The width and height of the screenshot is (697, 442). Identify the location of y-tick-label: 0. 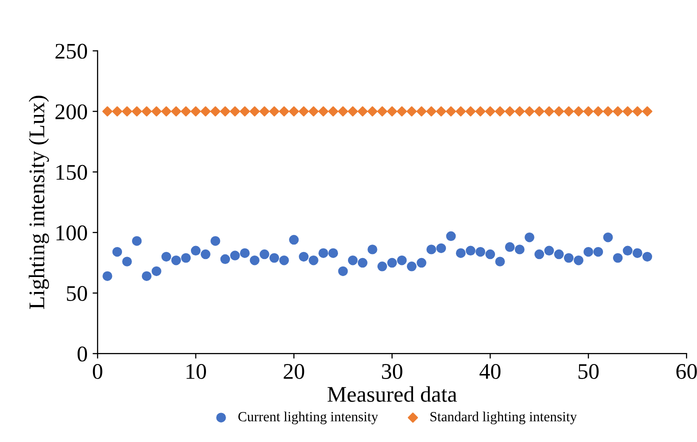
(83, 354).